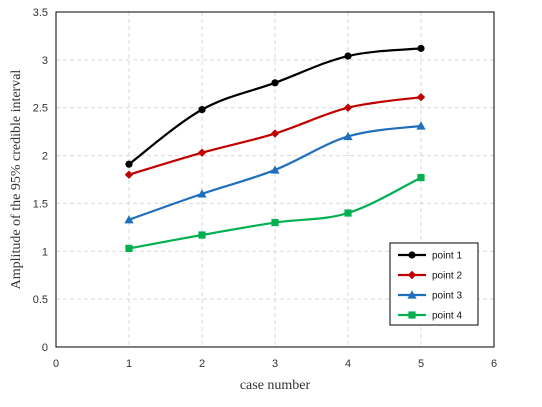 This screenshot has width=542, height=407. I want to click on y-tick-label: 1.5, so click(40, 204).